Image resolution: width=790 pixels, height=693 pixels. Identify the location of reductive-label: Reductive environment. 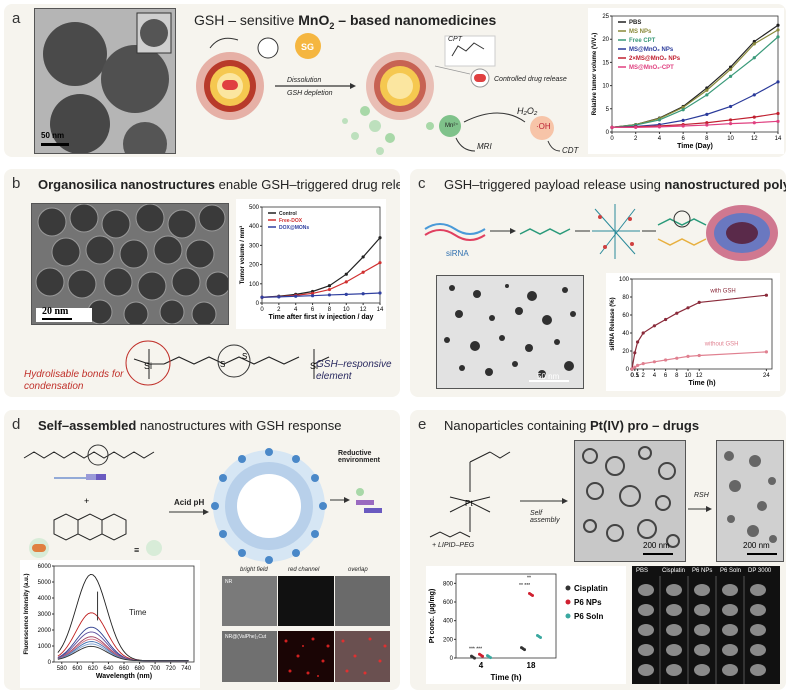
(359, 457).